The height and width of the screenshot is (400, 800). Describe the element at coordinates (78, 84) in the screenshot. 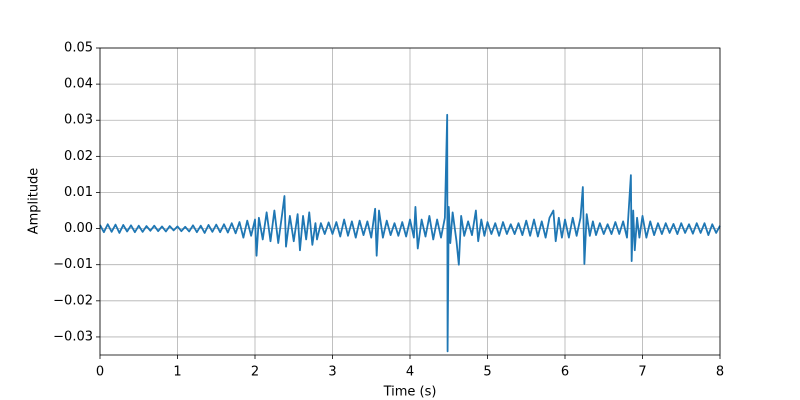

I see `y-tick-label: 0.04` at that location.